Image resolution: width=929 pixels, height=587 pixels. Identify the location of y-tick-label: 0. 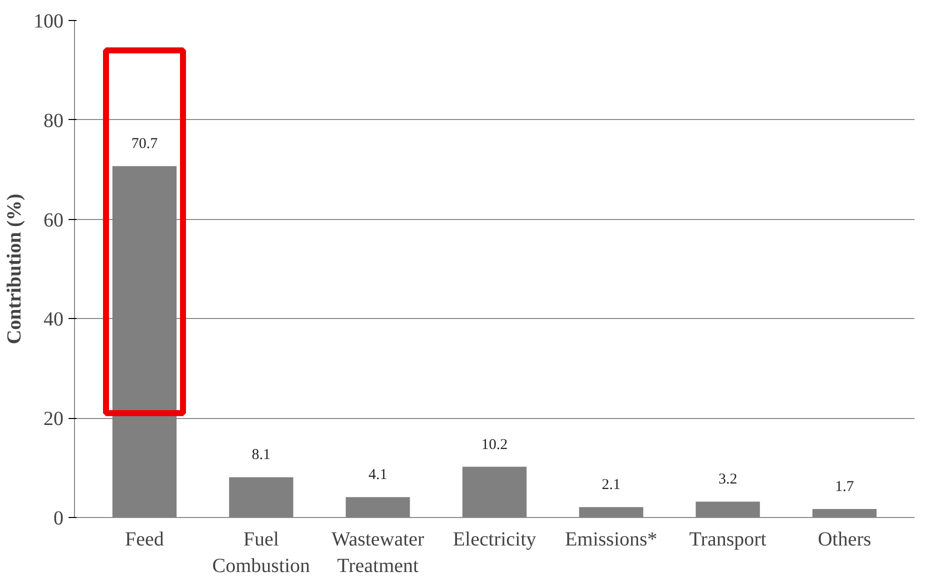
(59, 519).